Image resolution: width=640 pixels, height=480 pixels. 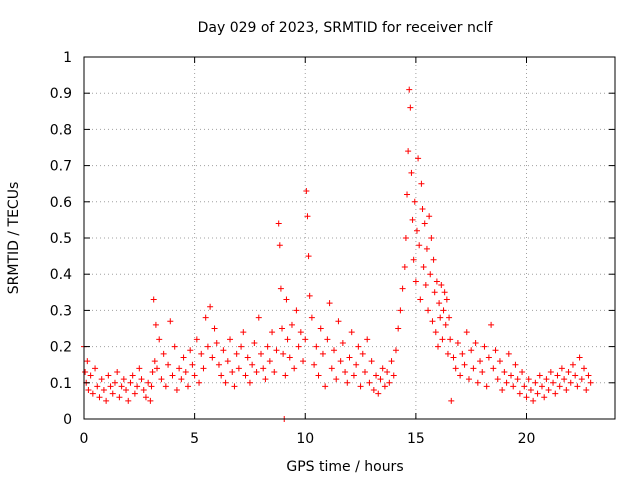 I want to click on x-axis-title: GPS time / hours, so click(x=344, y=467).